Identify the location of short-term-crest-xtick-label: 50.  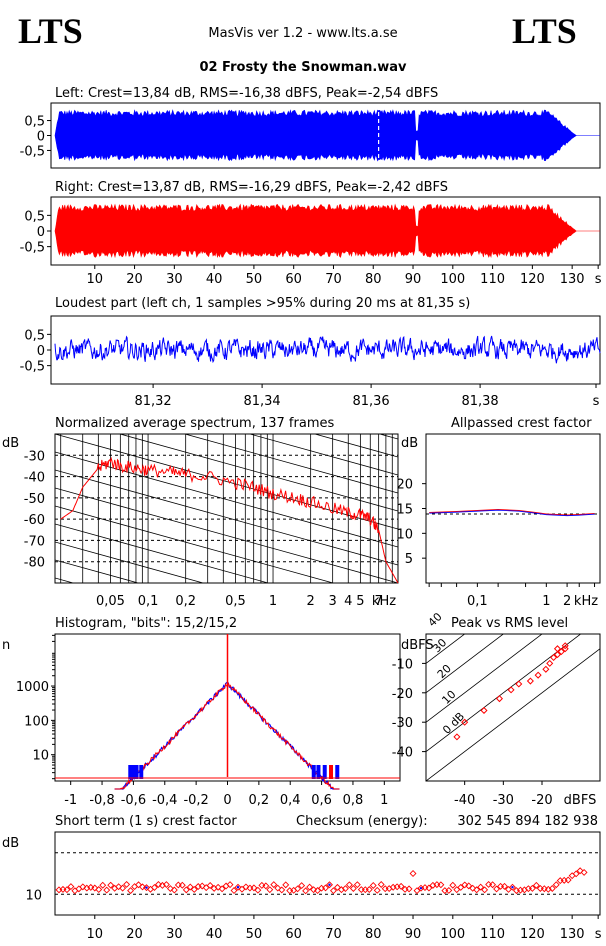
(254, 934).